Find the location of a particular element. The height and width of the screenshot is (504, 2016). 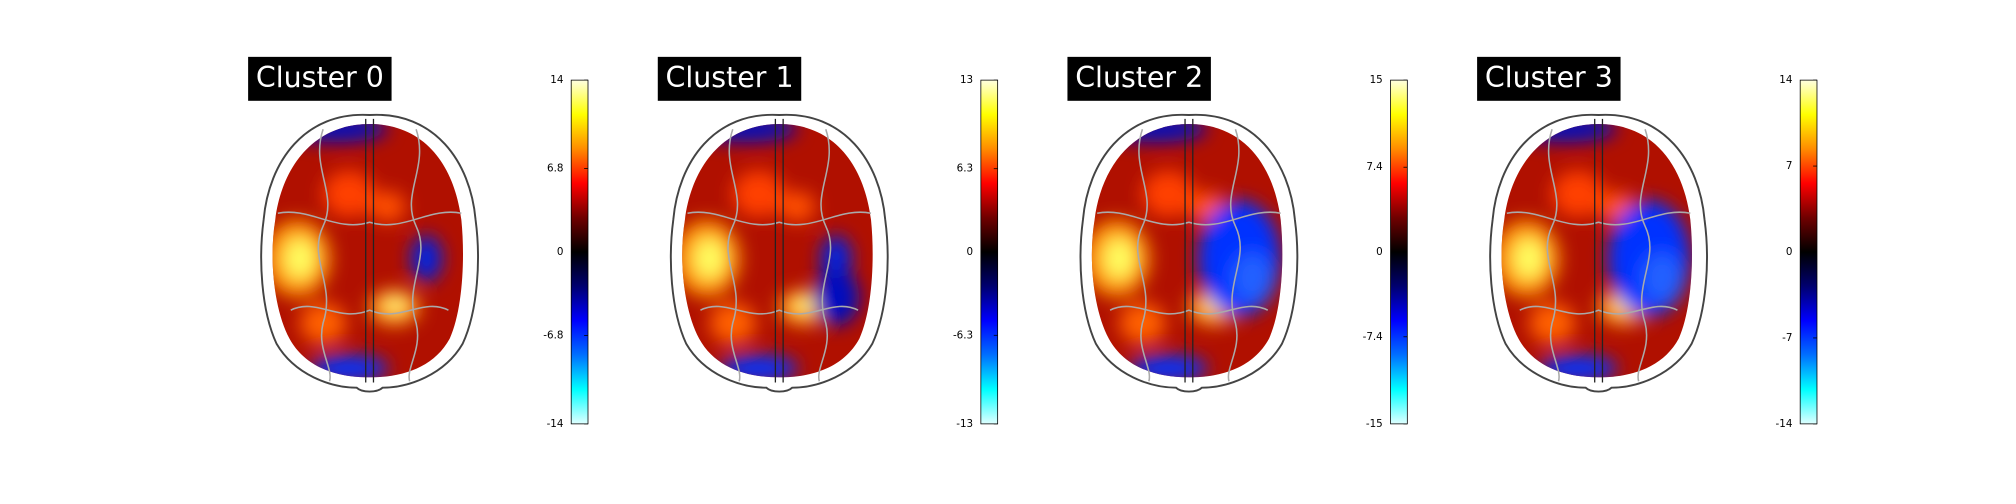

colorbar-tick-label: -13 is located at coordinates (964, 424).